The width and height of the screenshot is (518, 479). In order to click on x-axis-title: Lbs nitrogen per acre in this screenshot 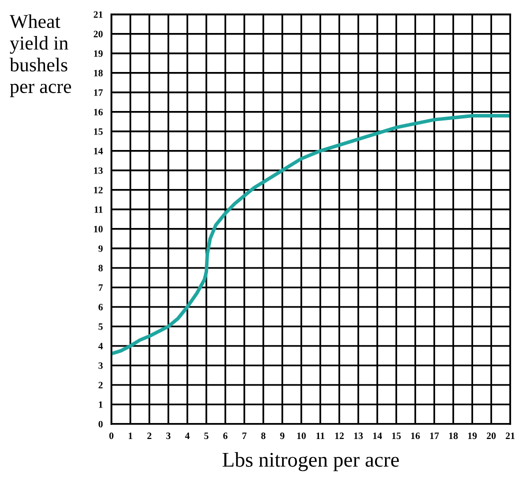, I will do `click(310, 462)`.